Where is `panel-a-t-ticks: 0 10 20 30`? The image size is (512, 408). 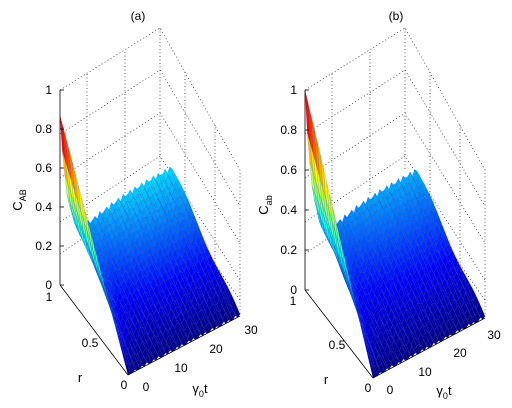
panel-a-t-ticks: 0 10 20 30 is located at coordinates (200, 358).